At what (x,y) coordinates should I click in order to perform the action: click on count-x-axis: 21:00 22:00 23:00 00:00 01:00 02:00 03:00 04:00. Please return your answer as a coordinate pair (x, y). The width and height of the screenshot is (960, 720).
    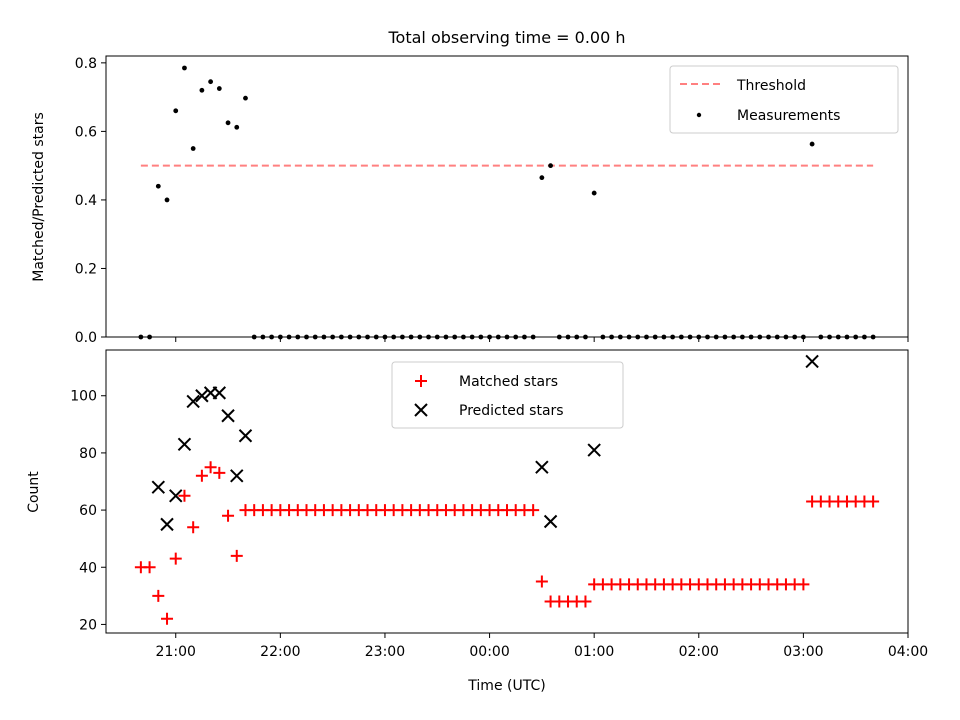
    Looking at the image, I should click on (542, 646).